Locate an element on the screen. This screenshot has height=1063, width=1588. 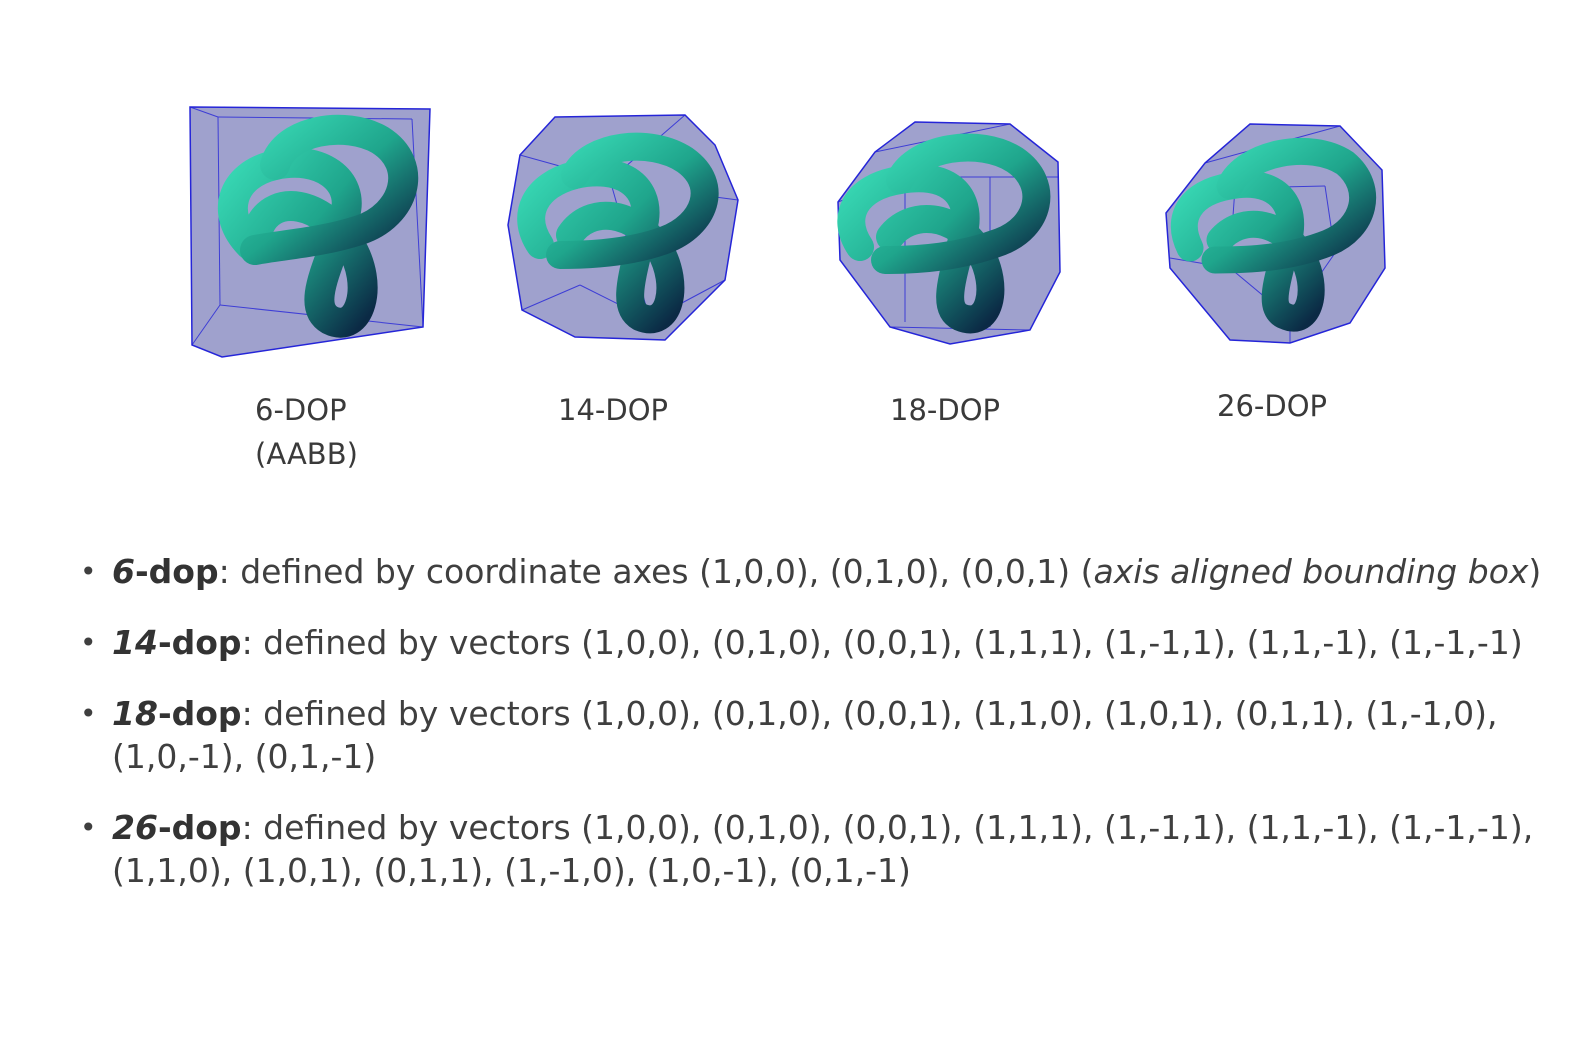
term-number: 18 is located at coordinates (135, 713).